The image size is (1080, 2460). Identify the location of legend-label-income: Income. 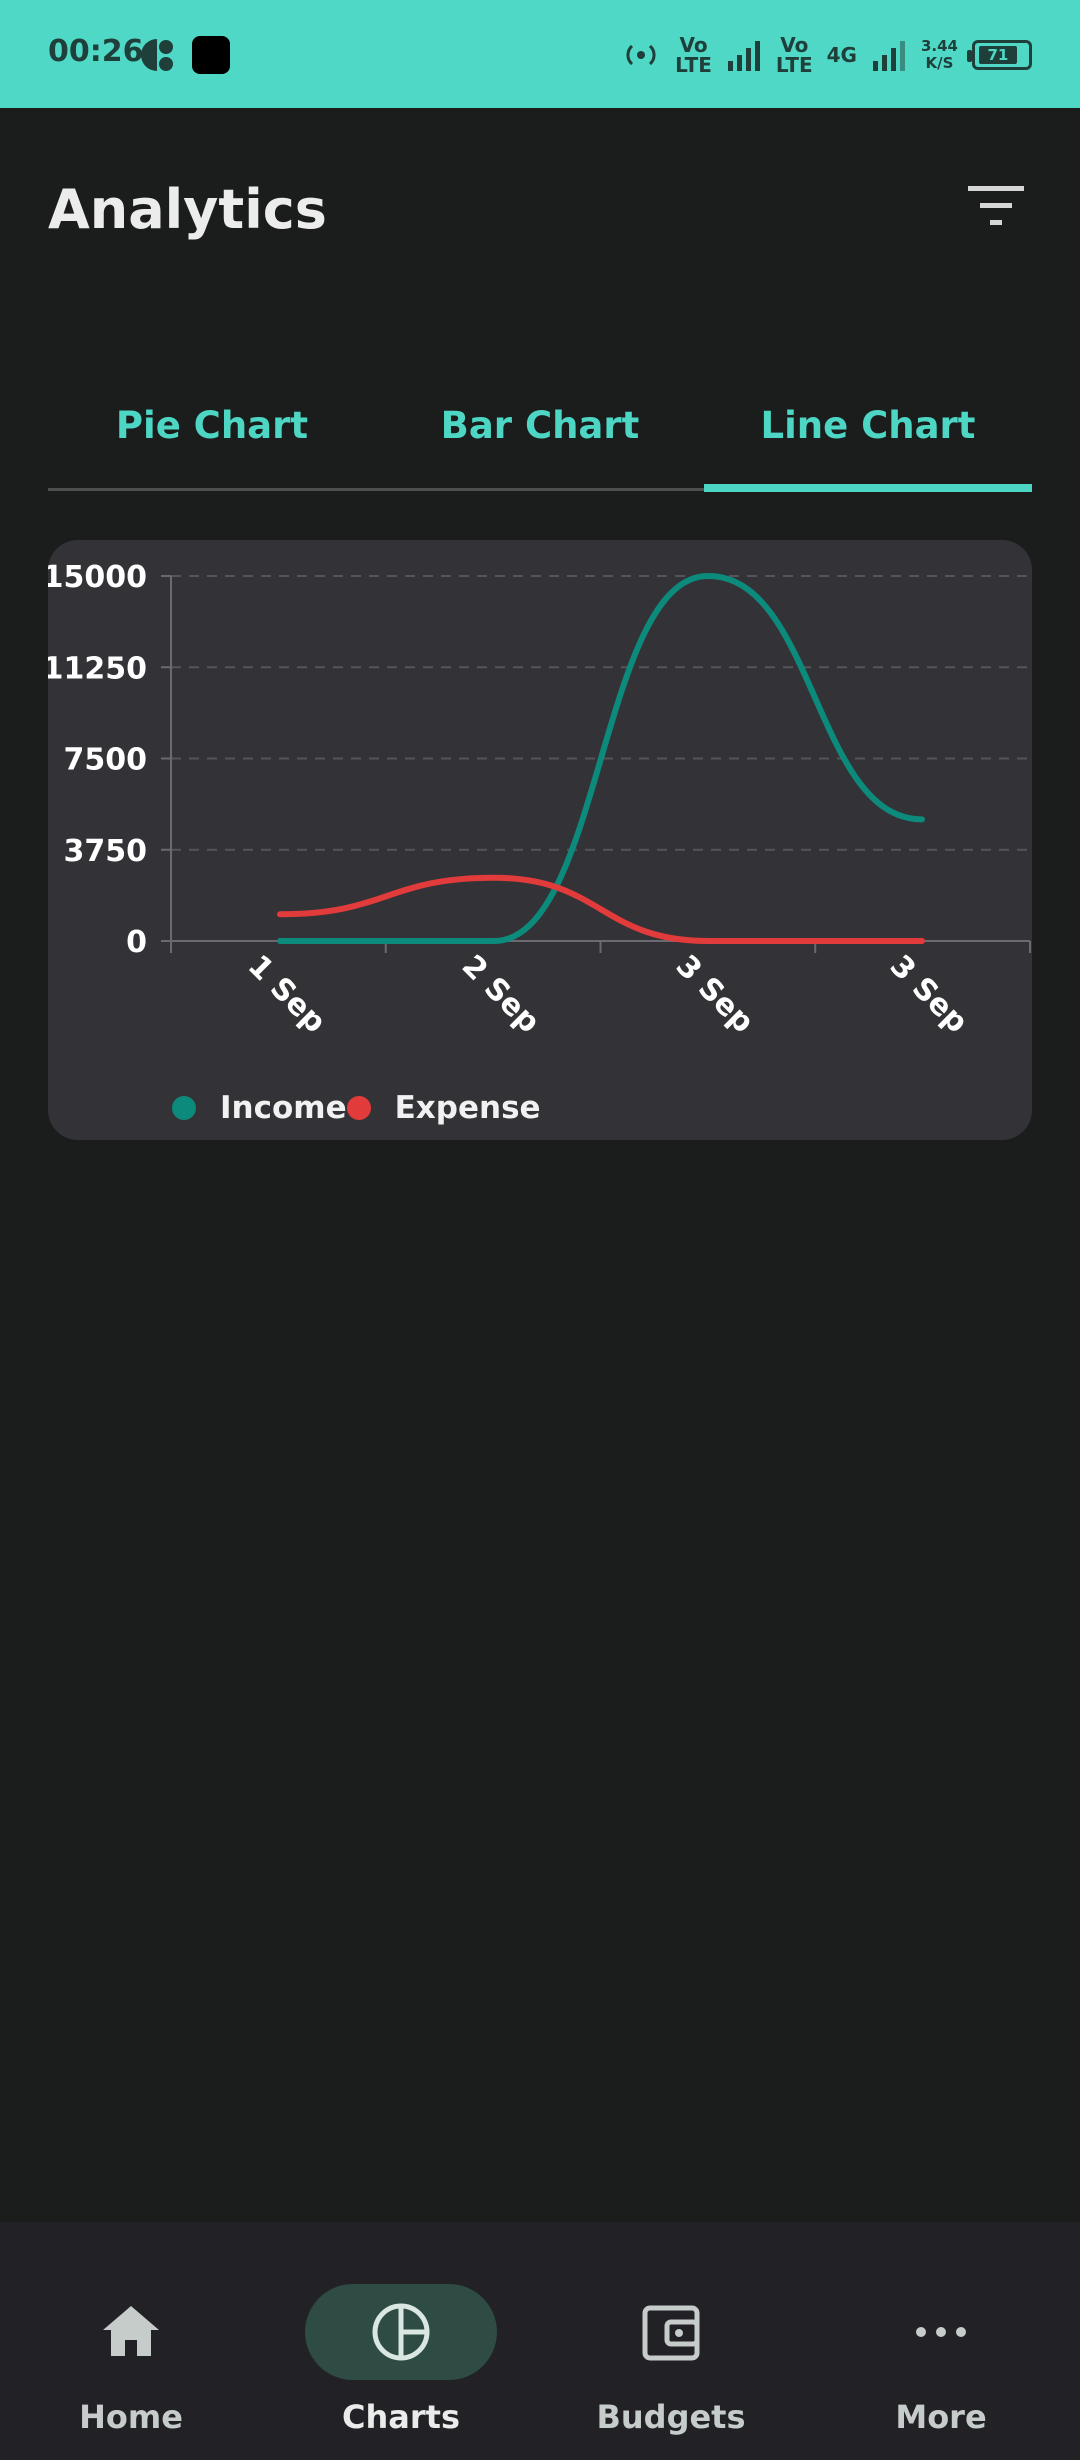
(283, 1108).